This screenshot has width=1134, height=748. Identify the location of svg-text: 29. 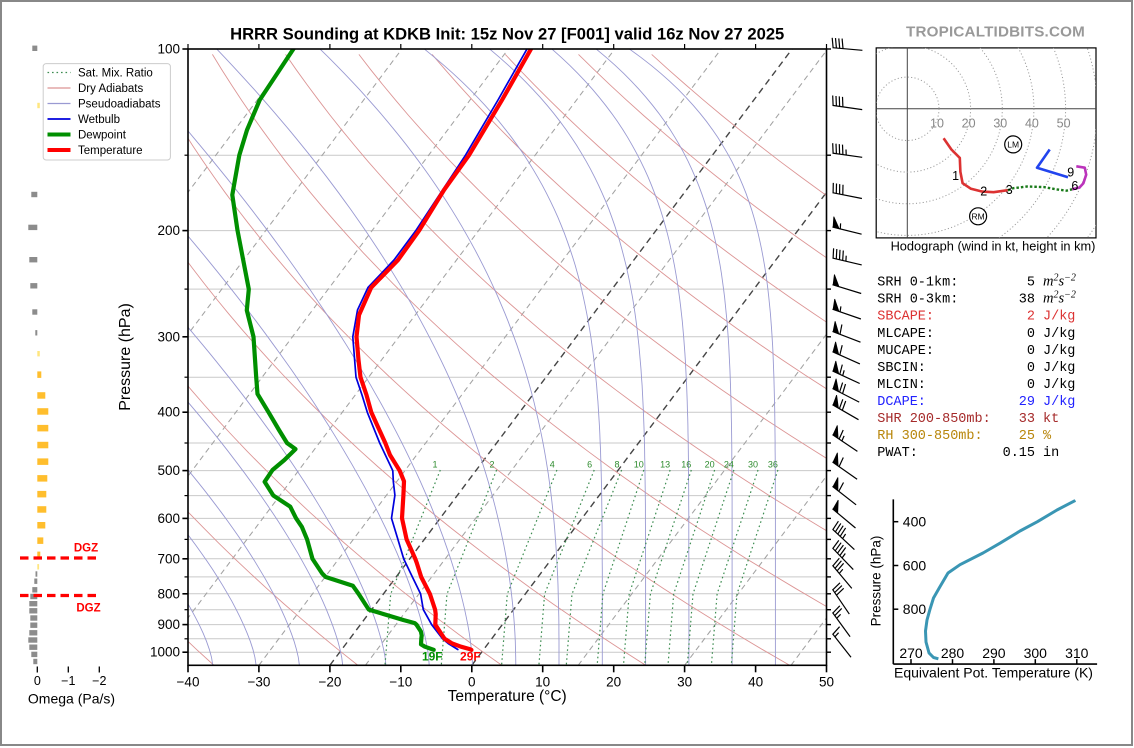
(1027, 402).